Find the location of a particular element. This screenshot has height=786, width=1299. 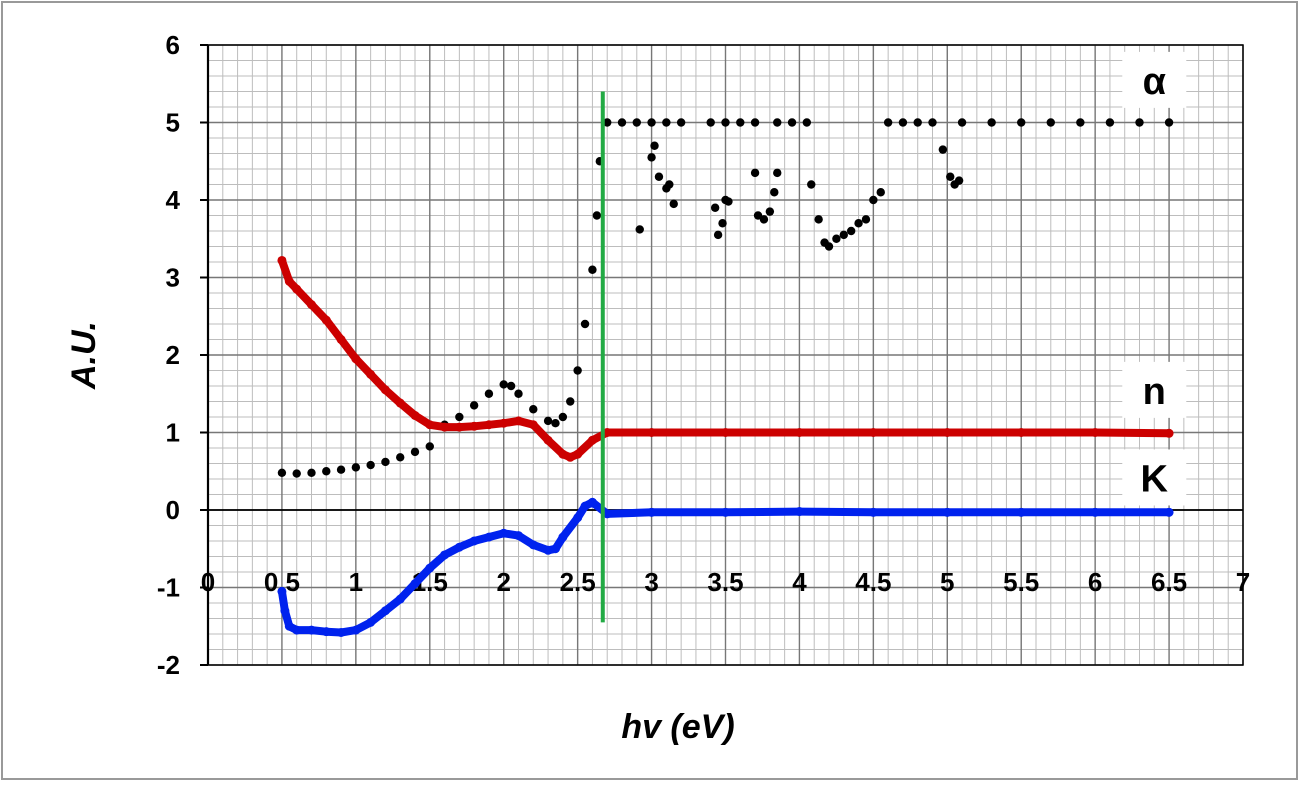

x-tick-label: 5 is located at coordinates (947, 582).